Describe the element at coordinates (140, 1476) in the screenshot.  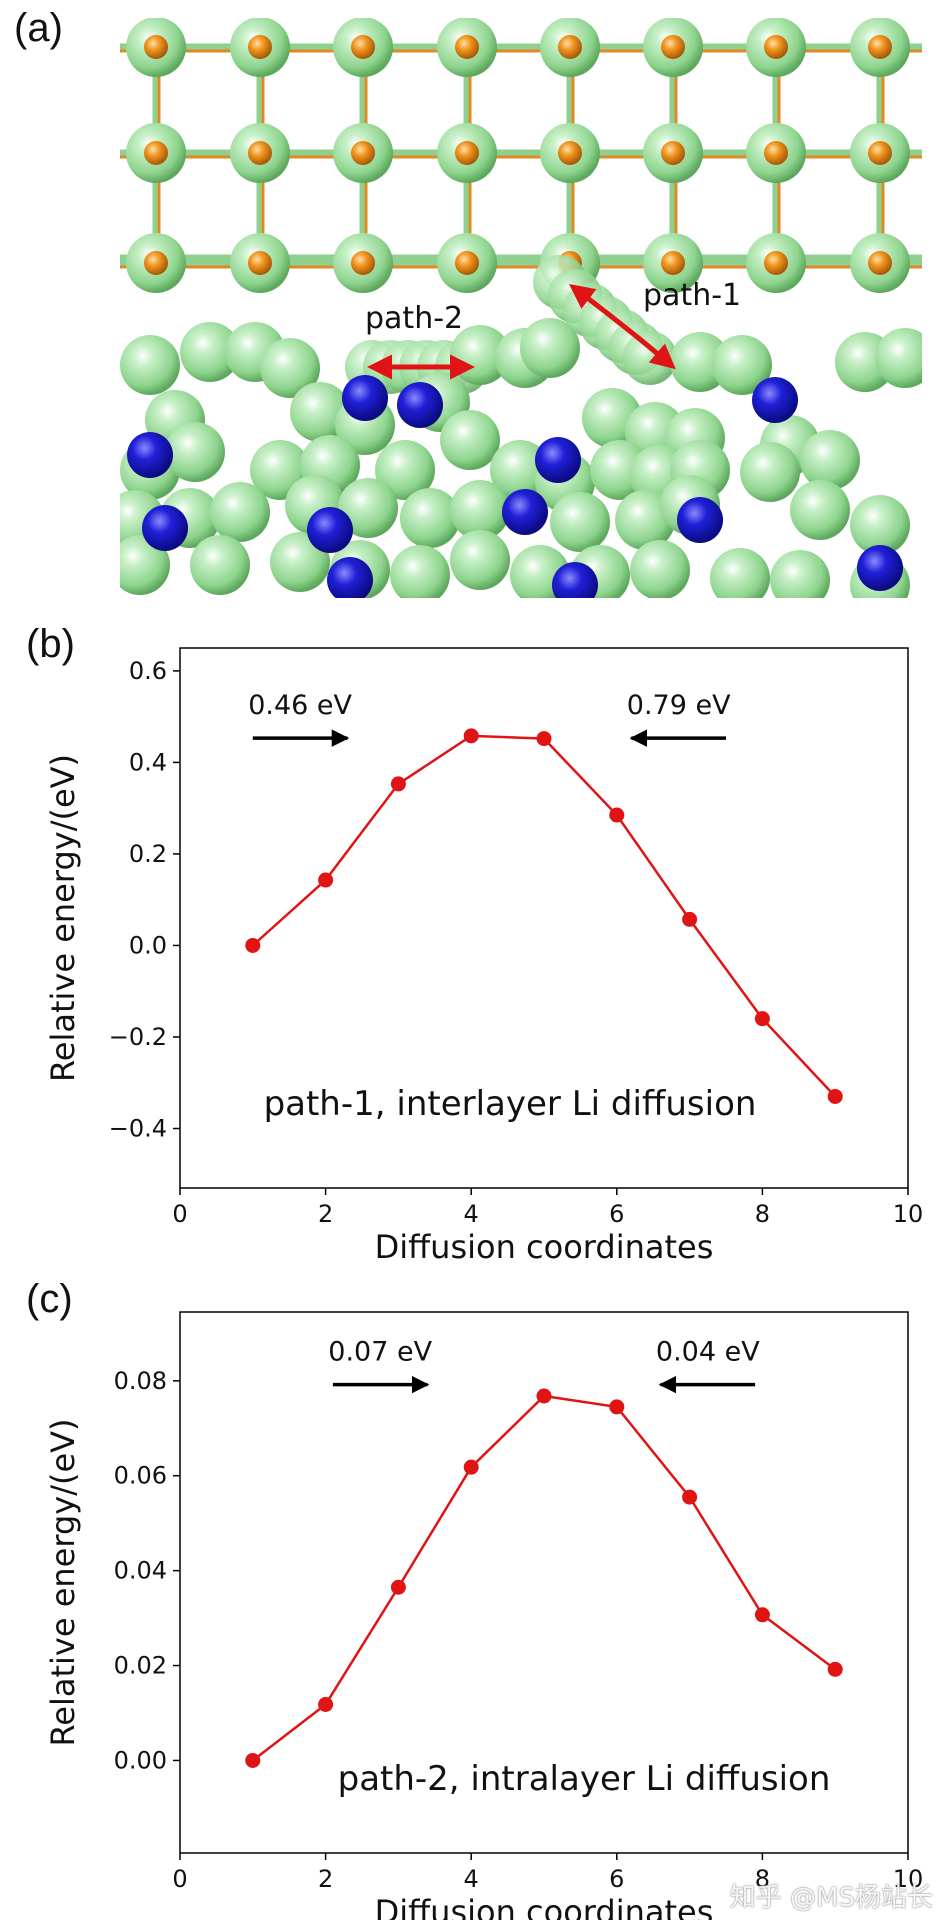
I see `y-tick-label: 0.06` at that location.